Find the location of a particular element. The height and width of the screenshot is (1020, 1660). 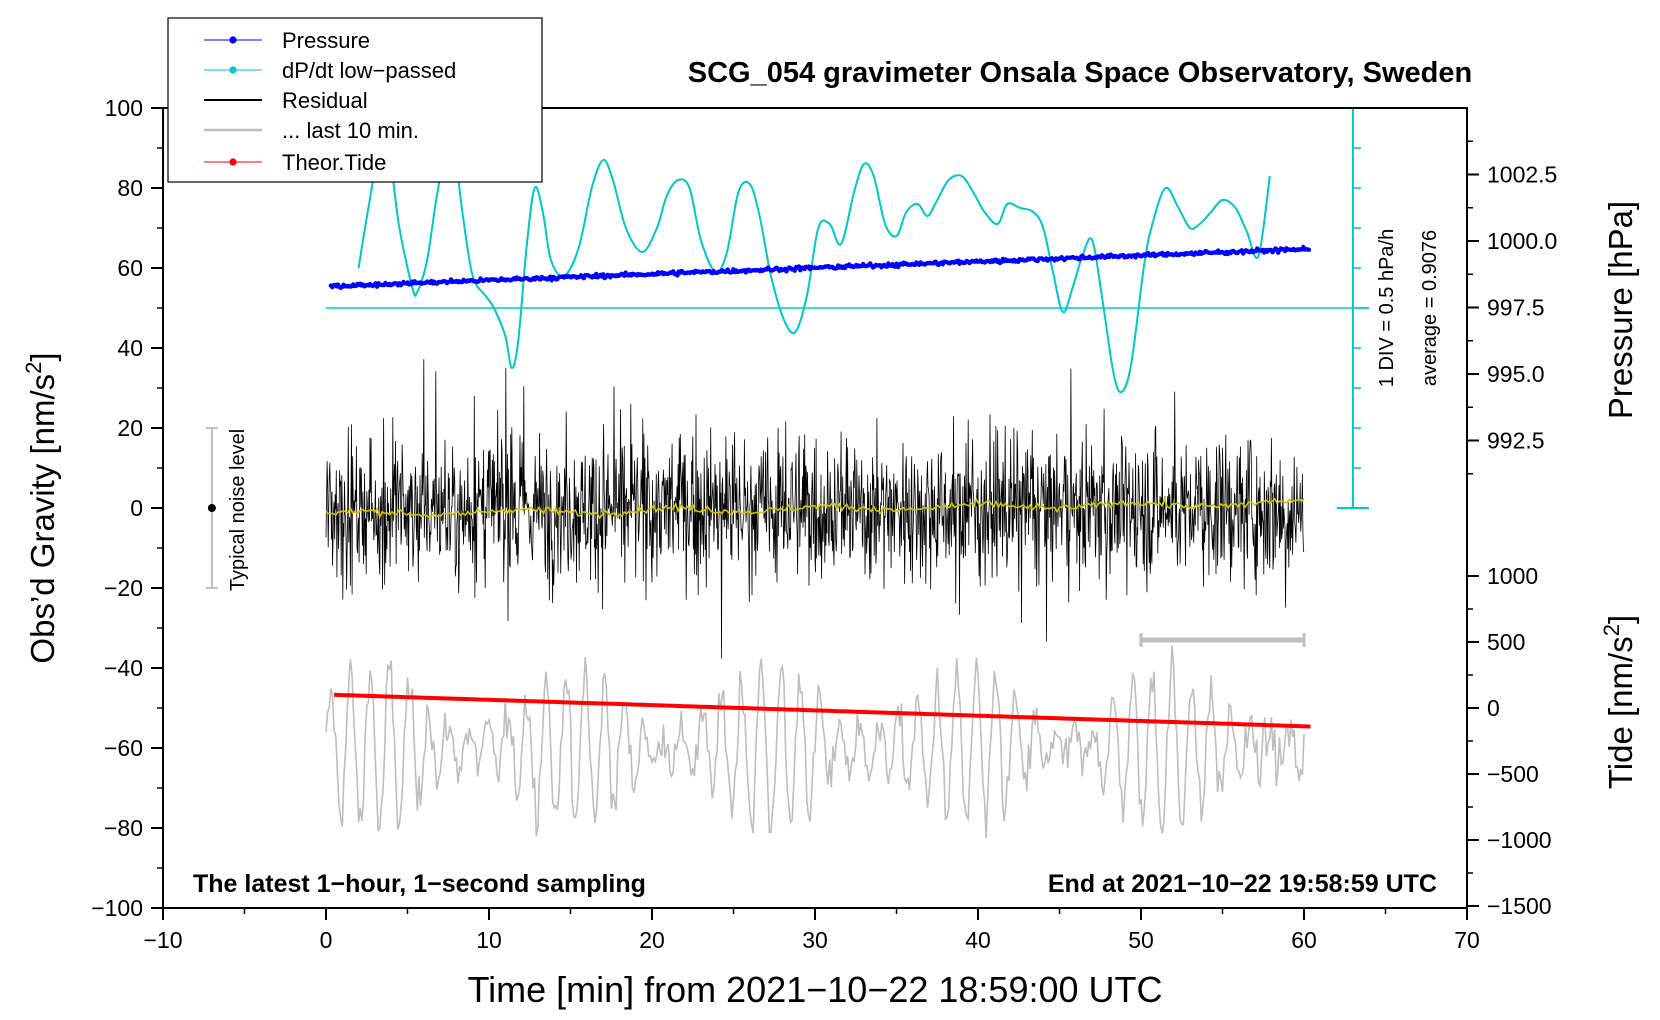

last10-series-group is located at coordinates (815, 742).